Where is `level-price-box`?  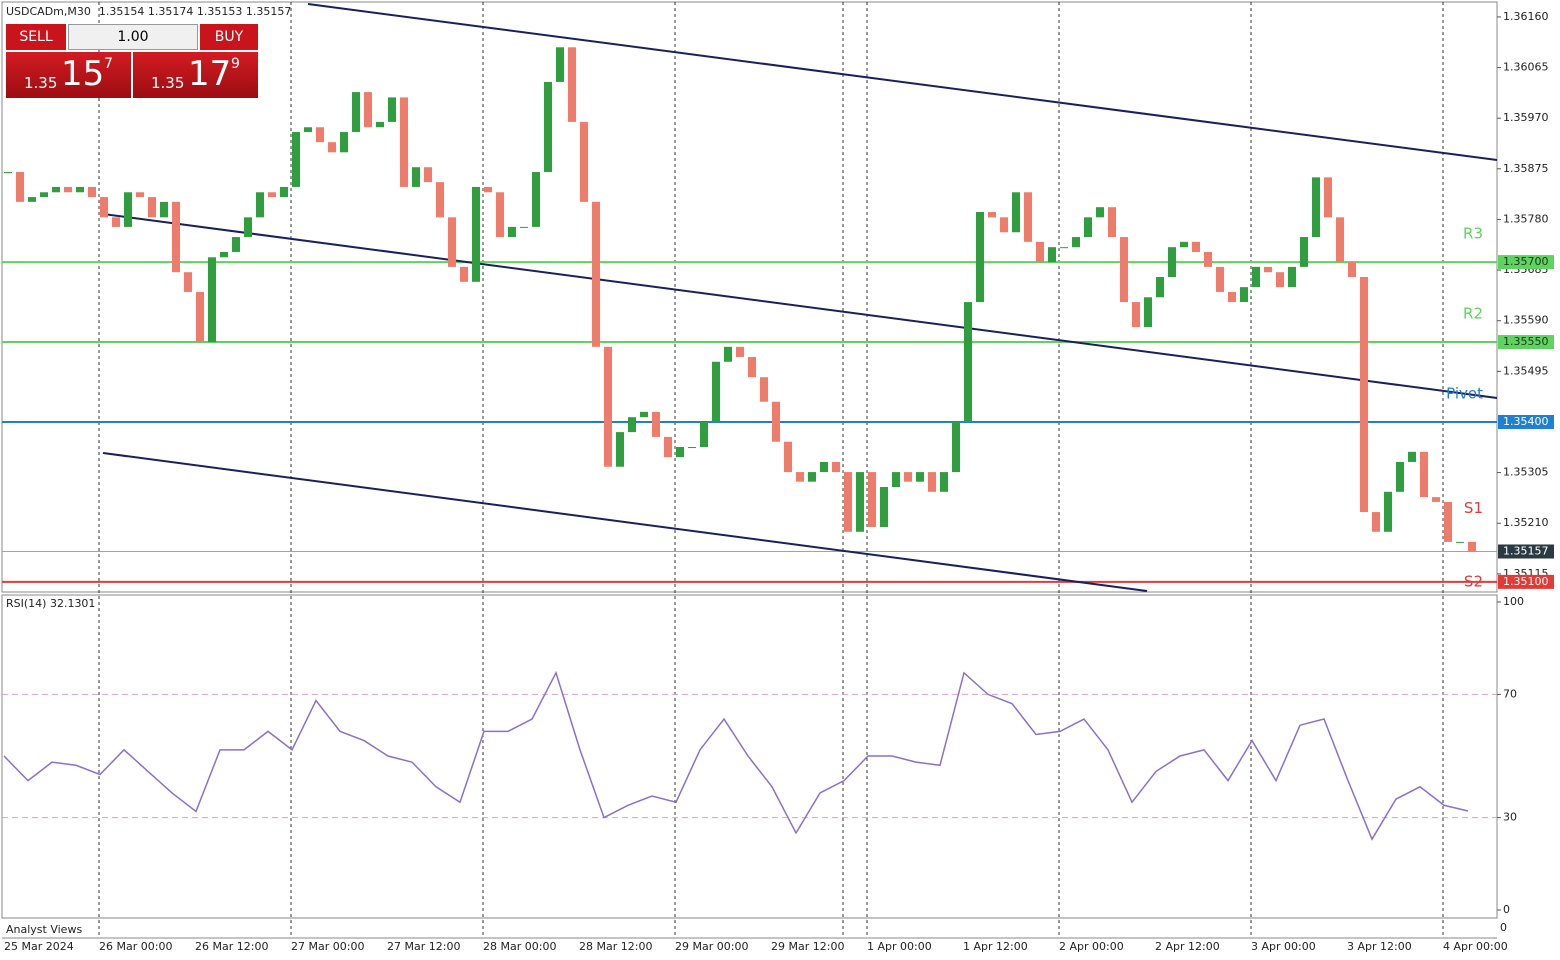 level-price-box is located at coordinates (1526, 262).